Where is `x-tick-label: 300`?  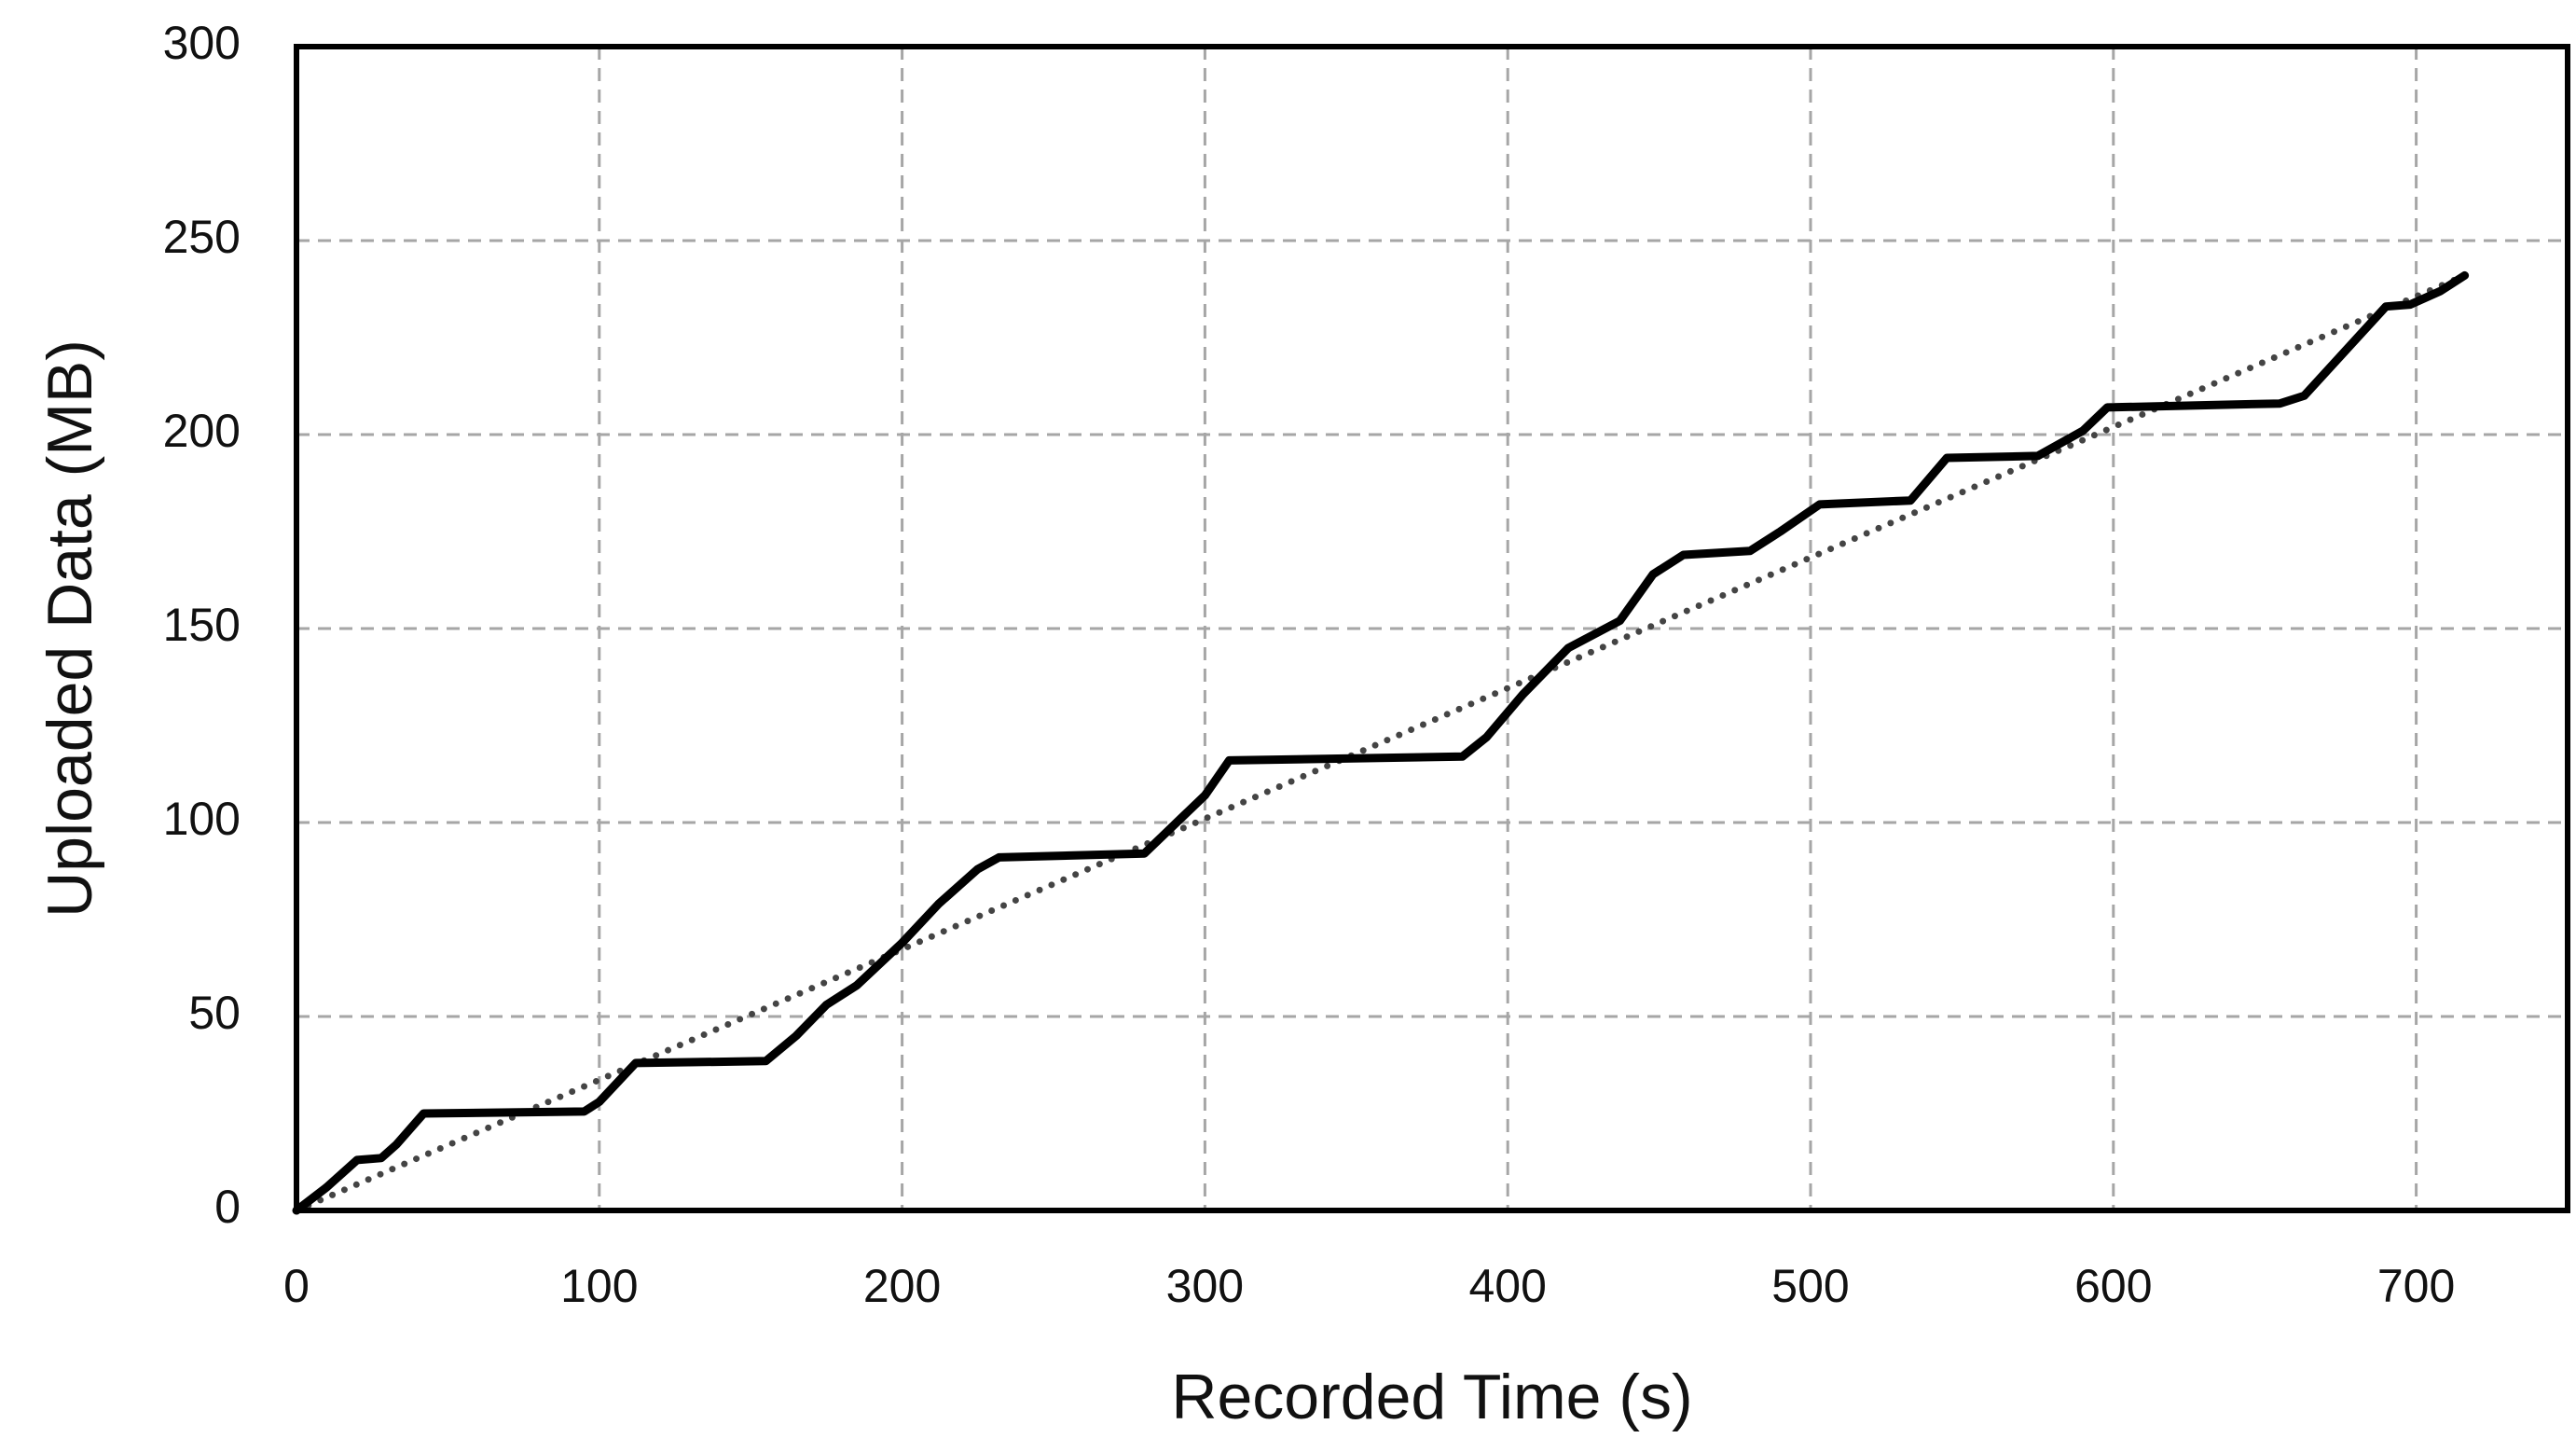
x-tick-label: 300 is located at coordinates (1205, 1286).